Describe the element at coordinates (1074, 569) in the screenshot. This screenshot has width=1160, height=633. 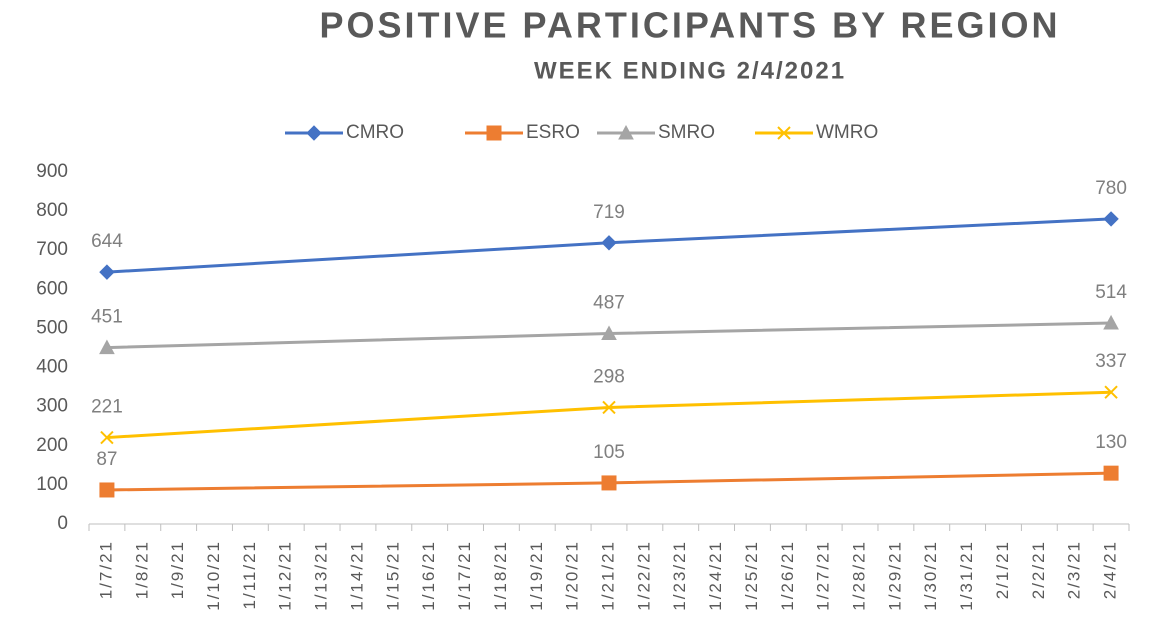
I see `x-tick-label: 2/3/21` at that location.